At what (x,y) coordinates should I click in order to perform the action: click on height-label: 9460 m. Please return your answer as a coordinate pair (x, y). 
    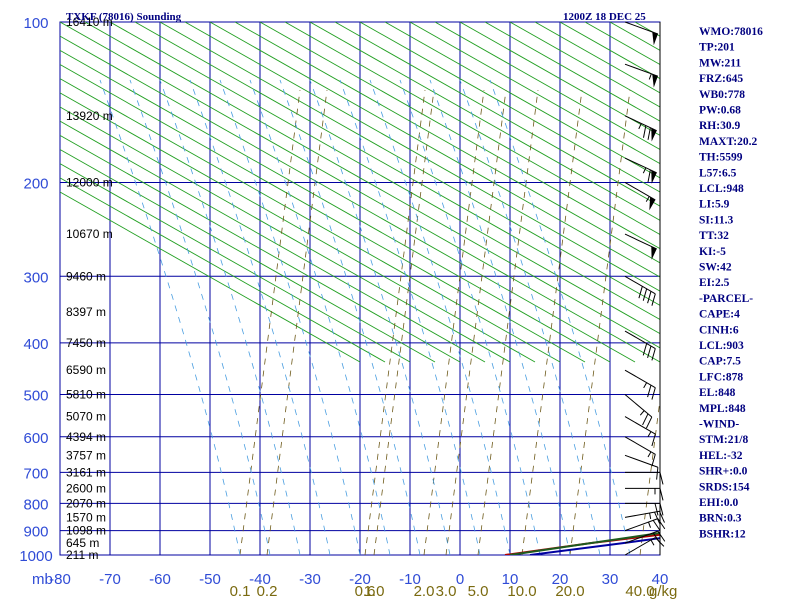
    Looking at the image, I should click on (86, 276).